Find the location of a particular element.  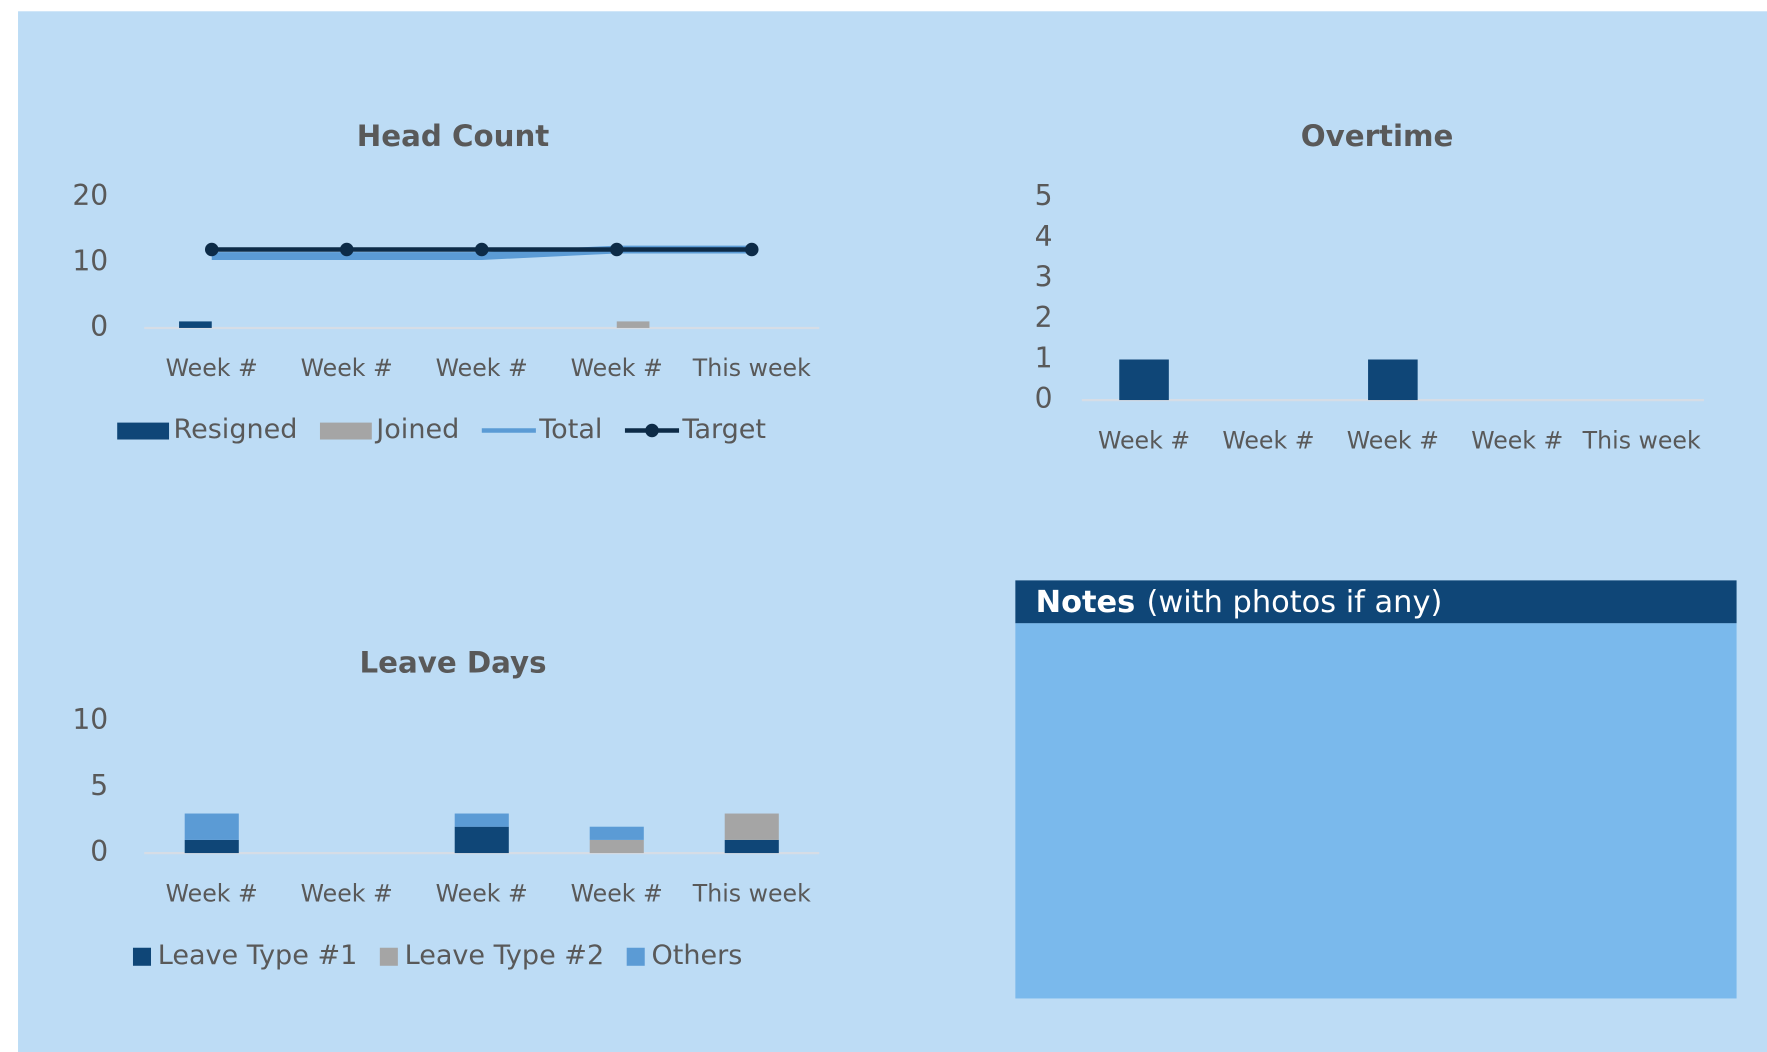

notes-heading: Notes (with photos if any) is located at coordinates (1239, 601).